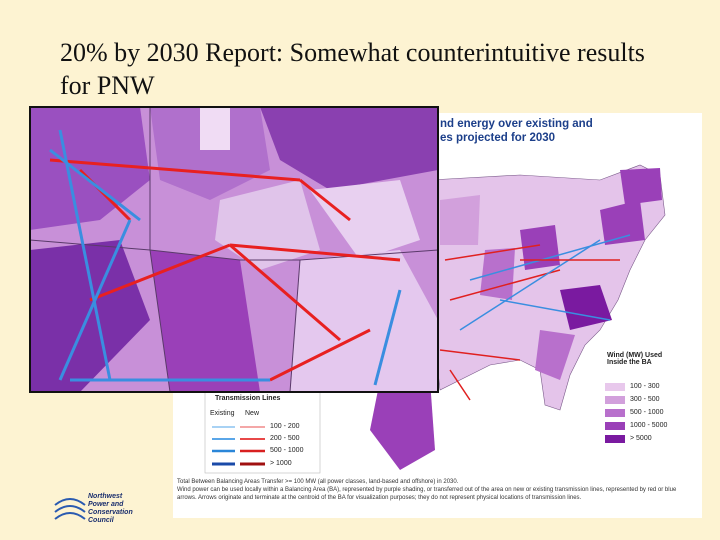 This screenshot has height=540, width=720. What do you see at coordinates (222, 413) in the screenshot?
I see `legend-column: Existing` at bounding box center [222, 413].